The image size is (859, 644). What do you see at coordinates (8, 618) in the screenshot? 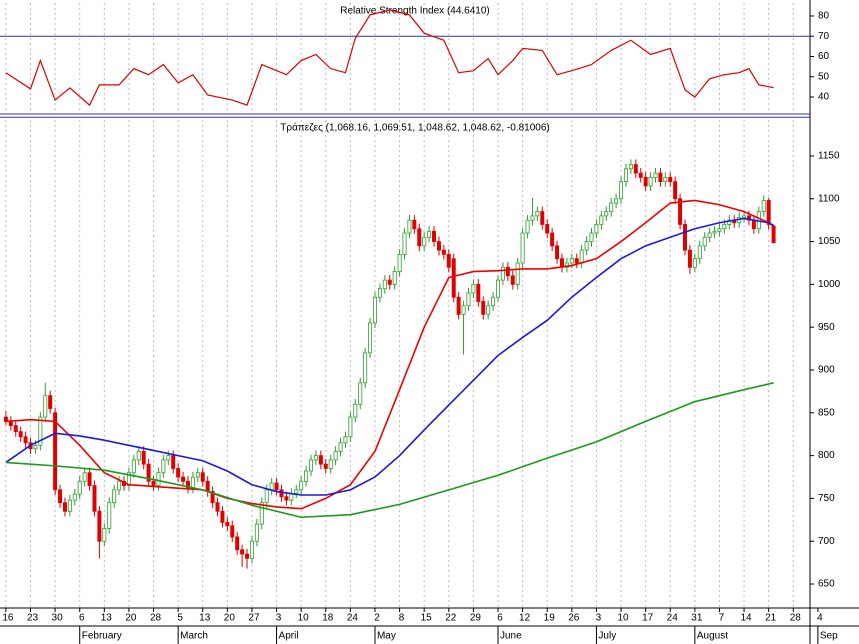
I see `x-tick-label: 16` at bounding box center [8, 618].